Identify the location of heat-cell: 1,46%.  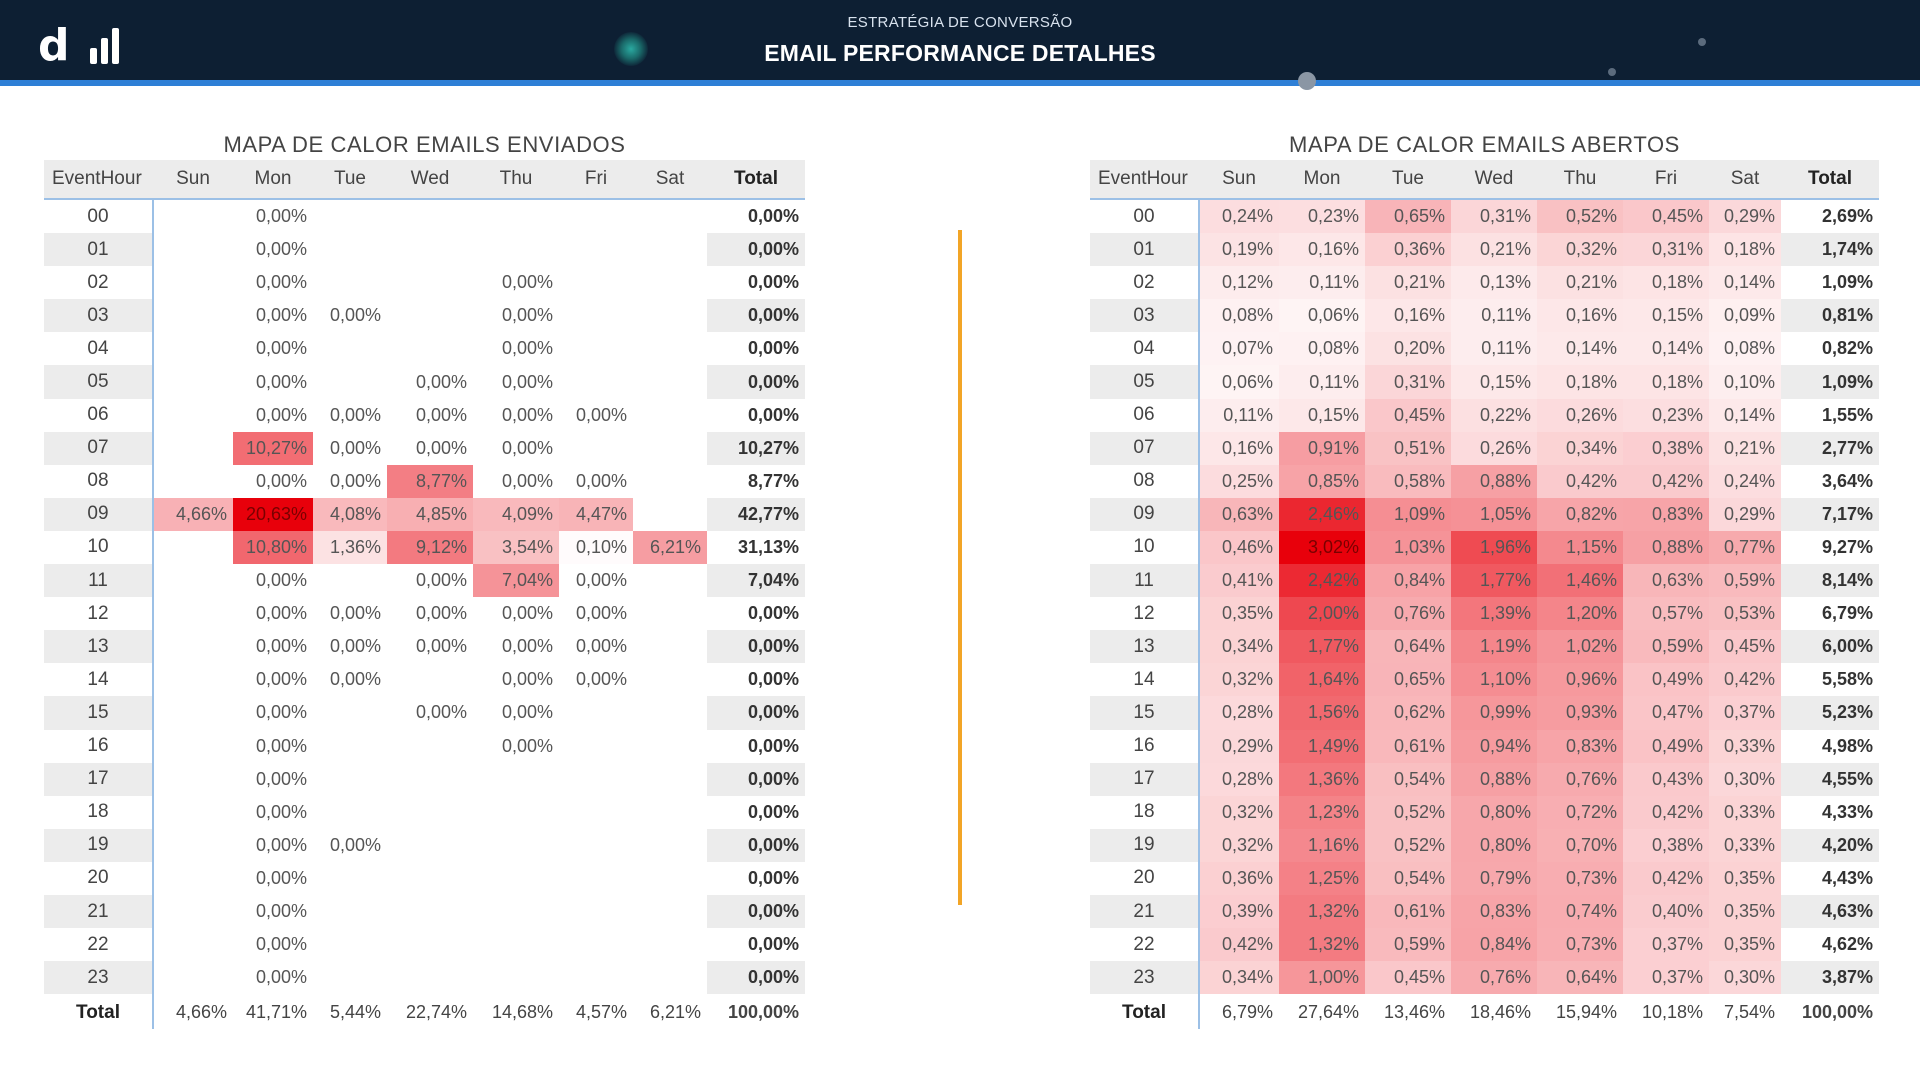
(1580, 581).